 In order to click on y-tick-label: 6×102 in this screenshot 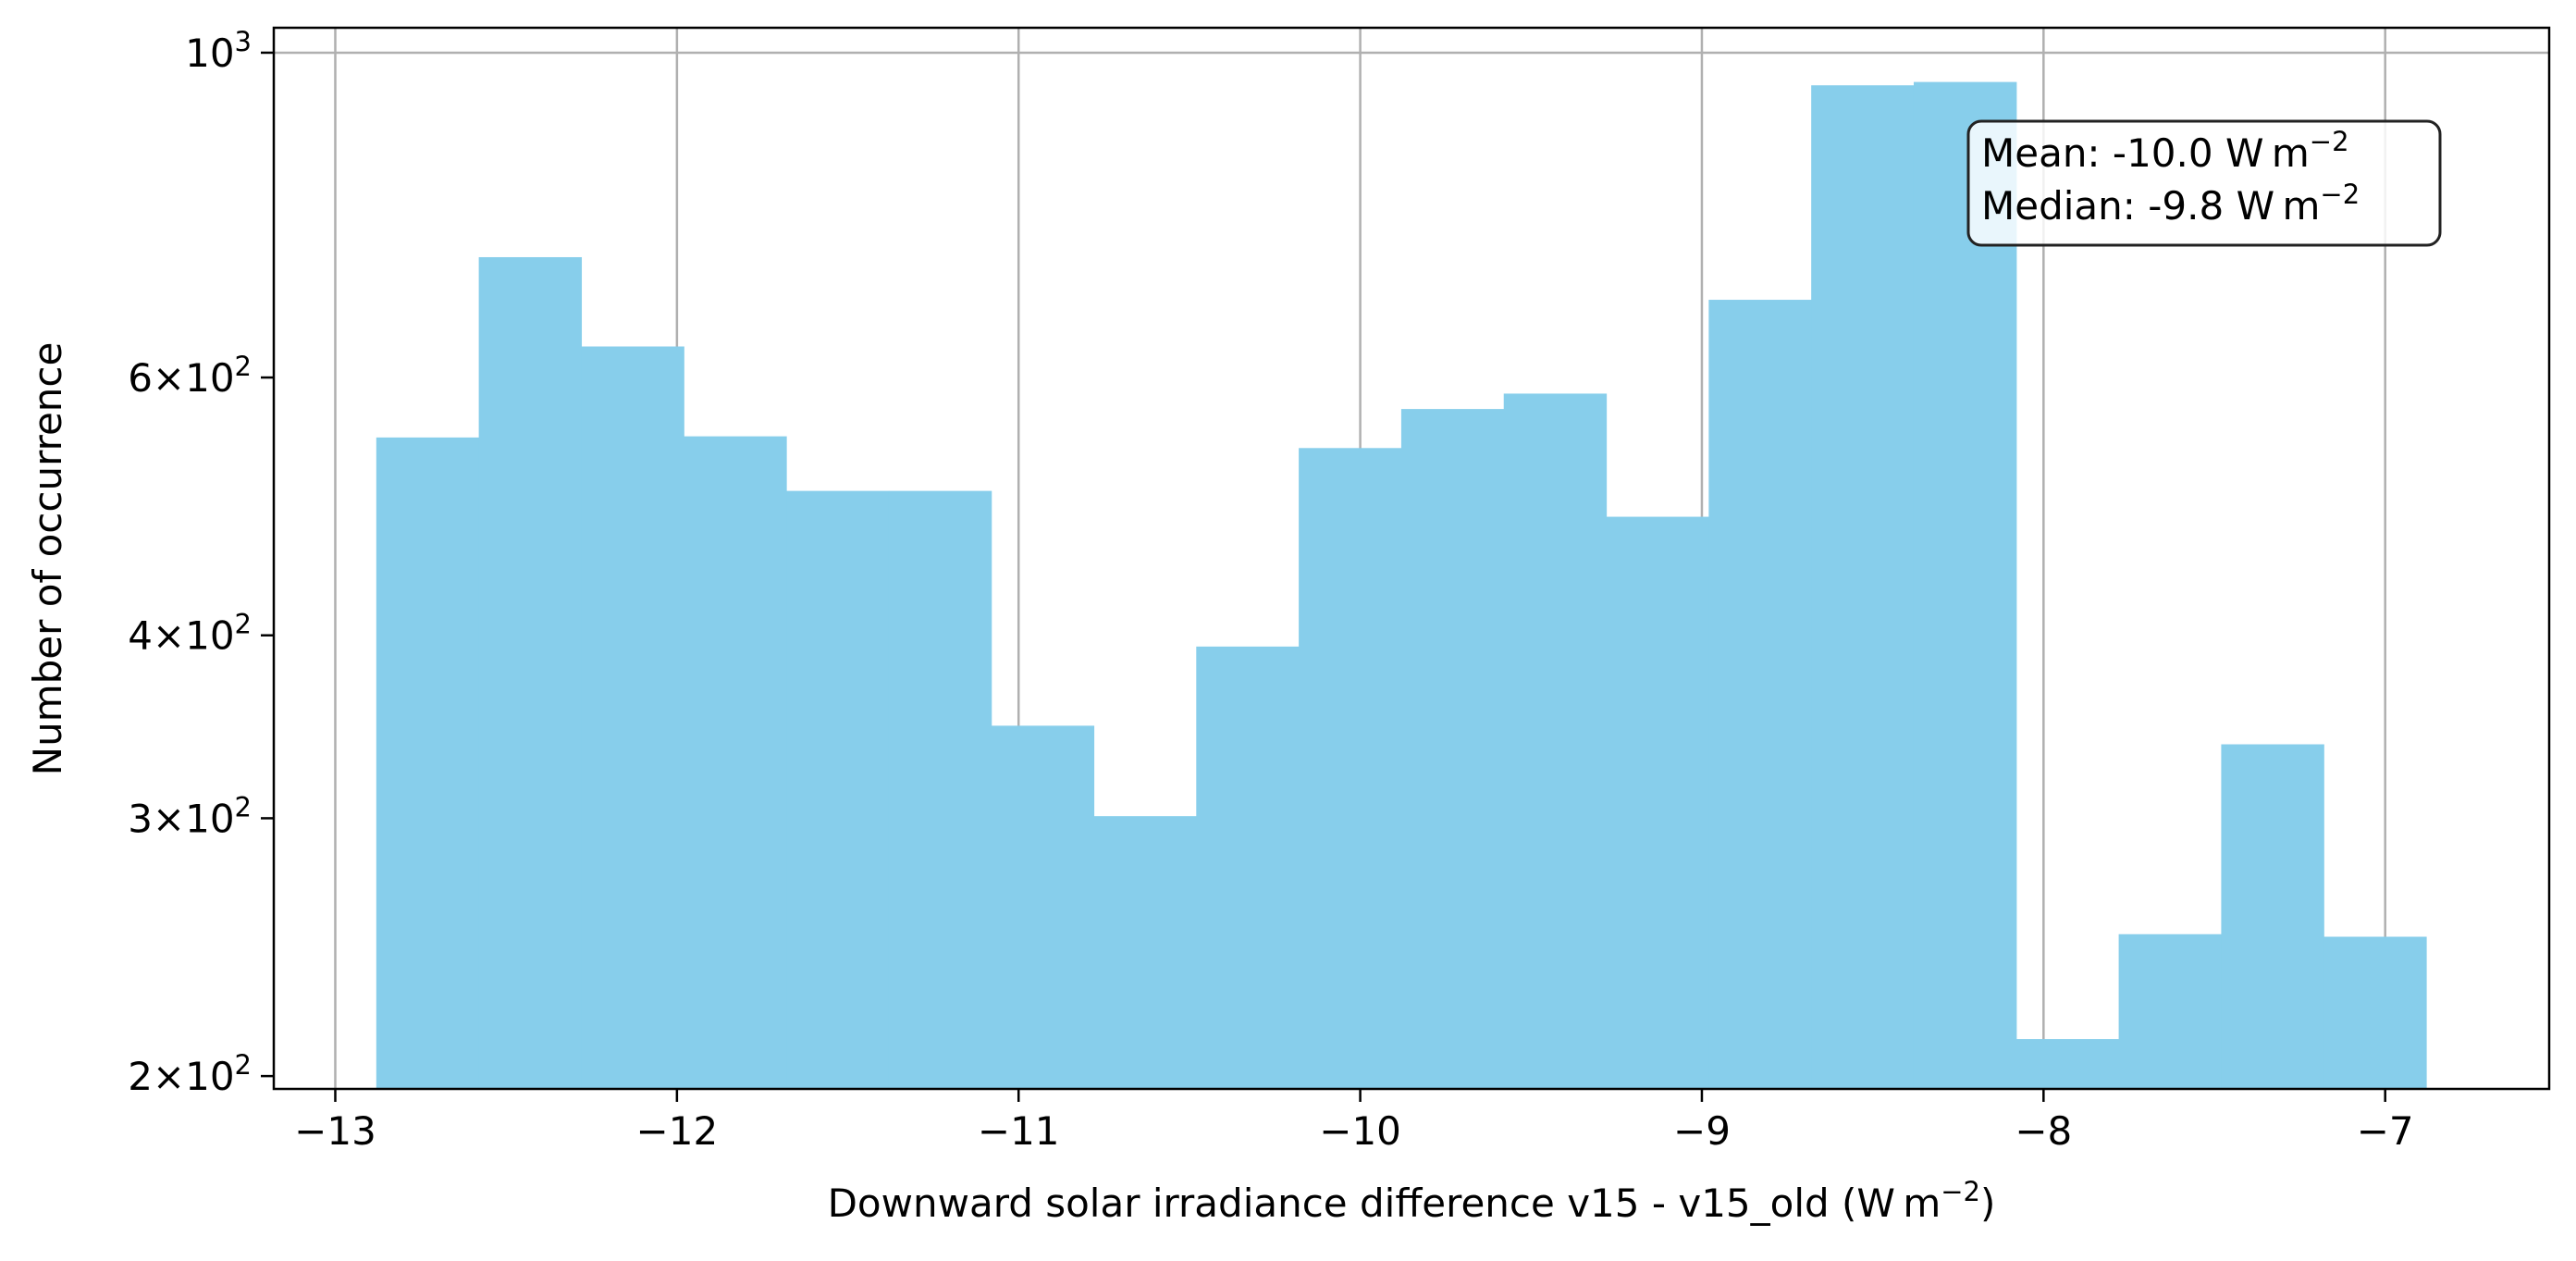, I will do `click(190, 376)`.